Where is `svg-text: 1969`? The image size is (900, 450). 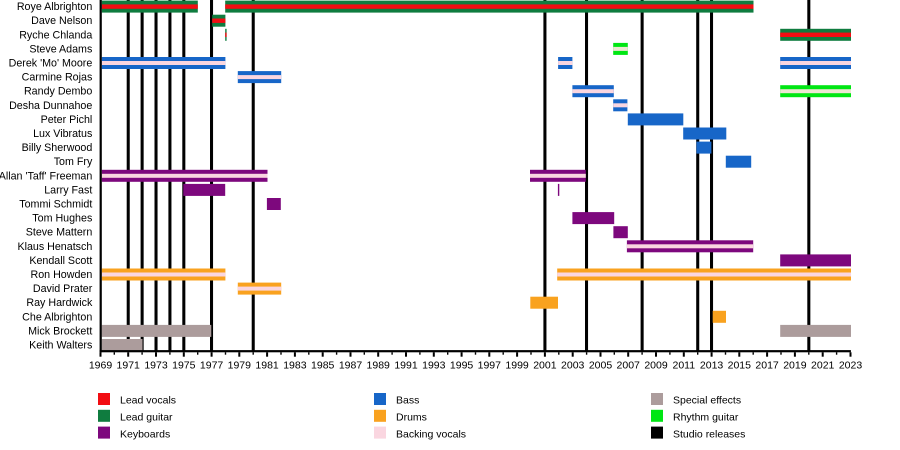
svg-text: 1969 is located at coordinates (101, 365).